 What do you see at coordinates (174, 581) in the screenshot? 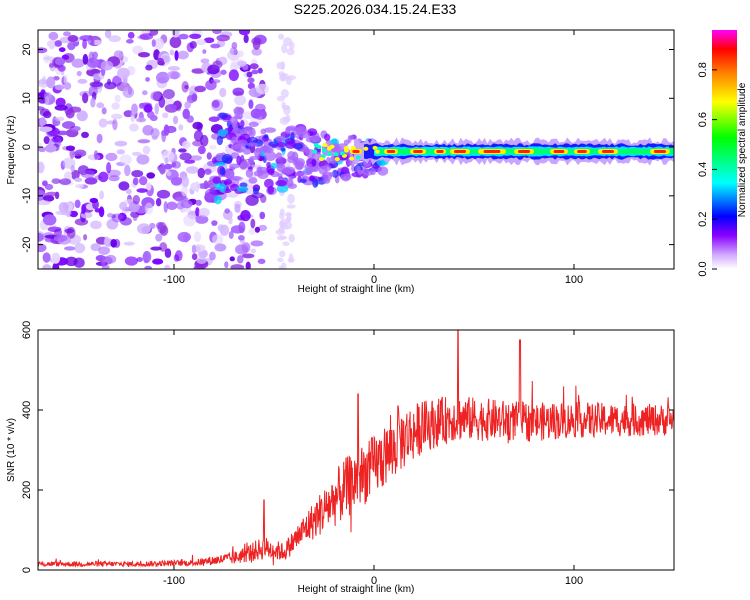
I see `snr-x-tick-label: -100` at bounding box center [174, 581].